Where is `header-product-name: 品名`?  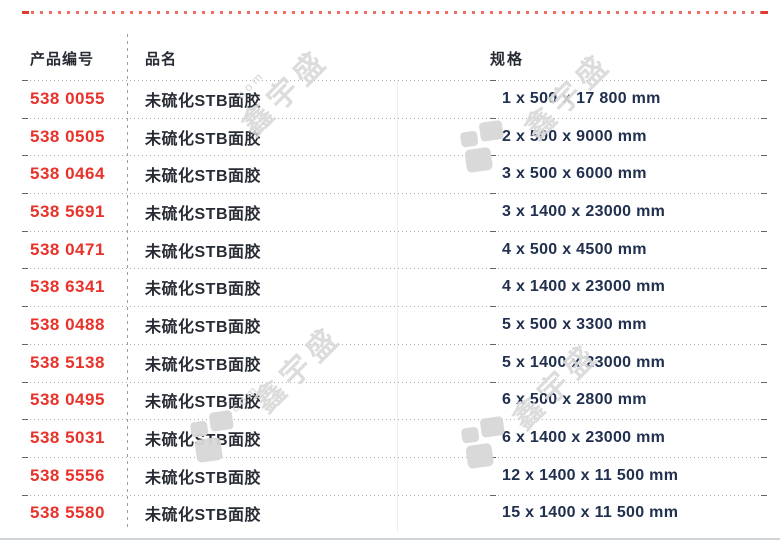
header-product-name: 品名 is located at coordinates (161, 59).